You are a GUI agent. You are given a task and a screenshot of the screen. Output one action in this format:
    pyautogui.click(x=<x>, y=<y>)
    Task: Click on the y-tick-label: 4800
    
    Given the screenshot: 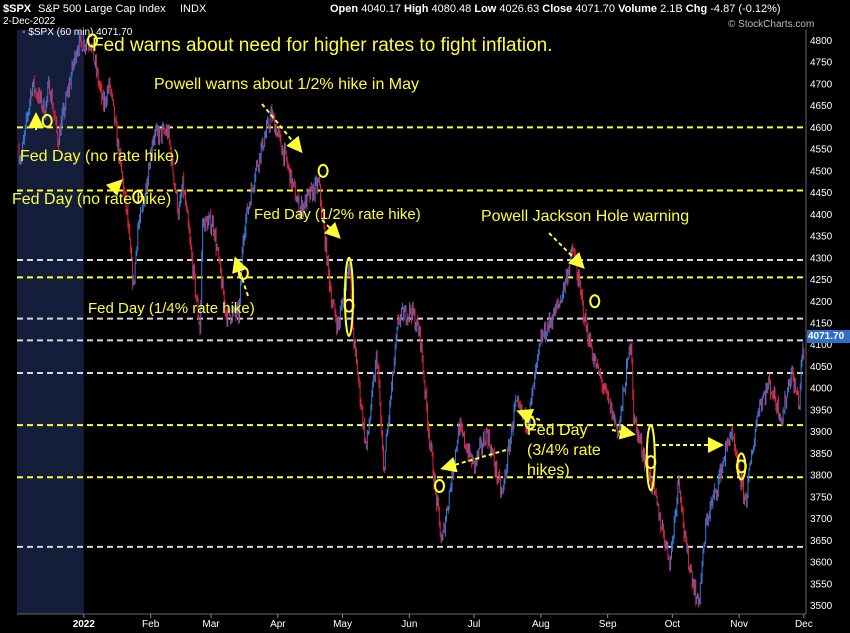 What is the action you would take?
    pyautogui.click(x=821, y=41)
    